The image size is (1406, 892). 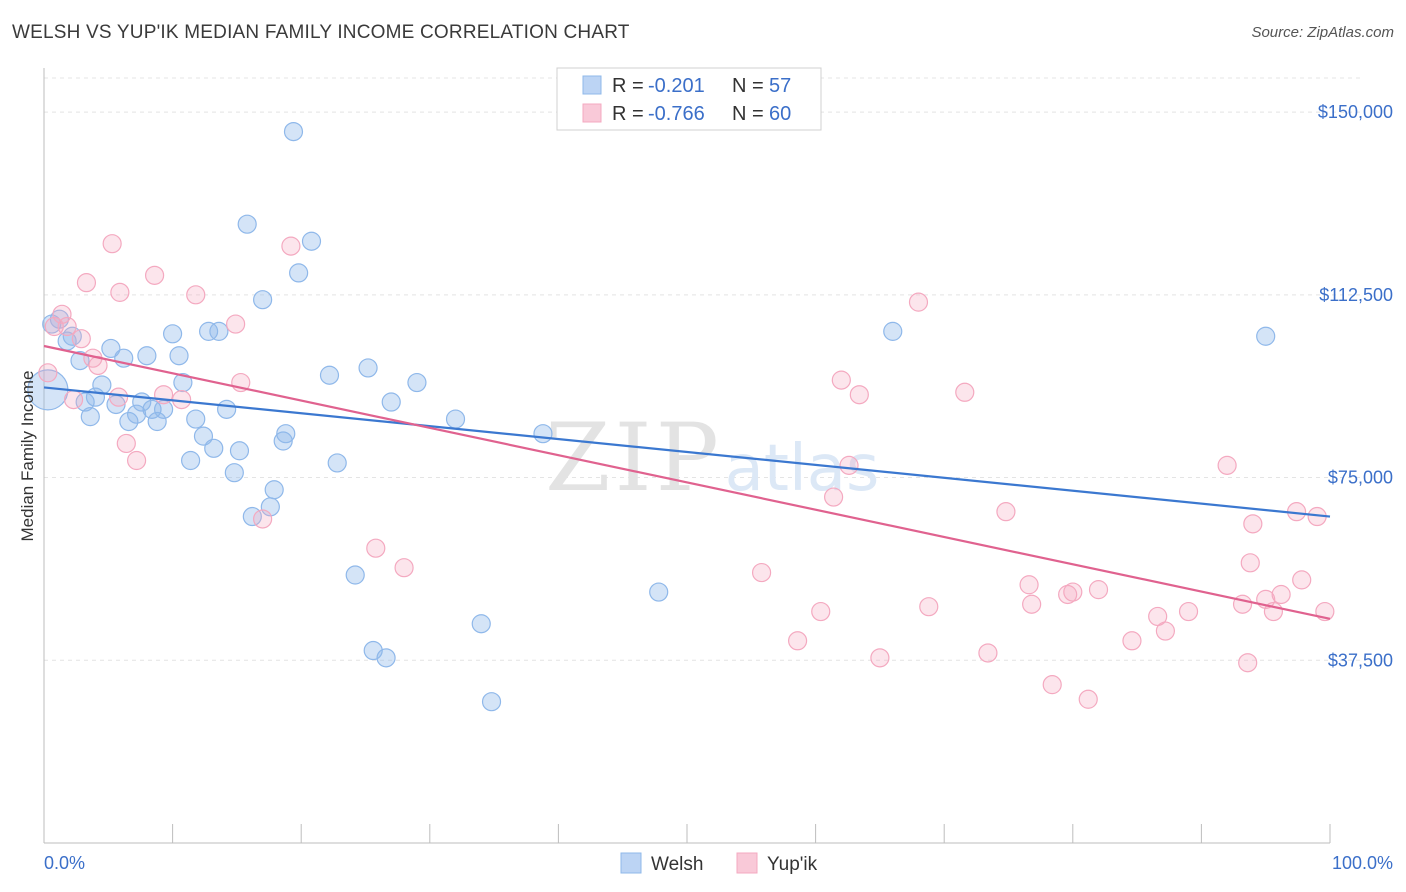 What do you see at coordinates (1362, 863) in the screenshot?
I see `x-tick-label-max: 100.0%` at bounding box center [1362, 863].